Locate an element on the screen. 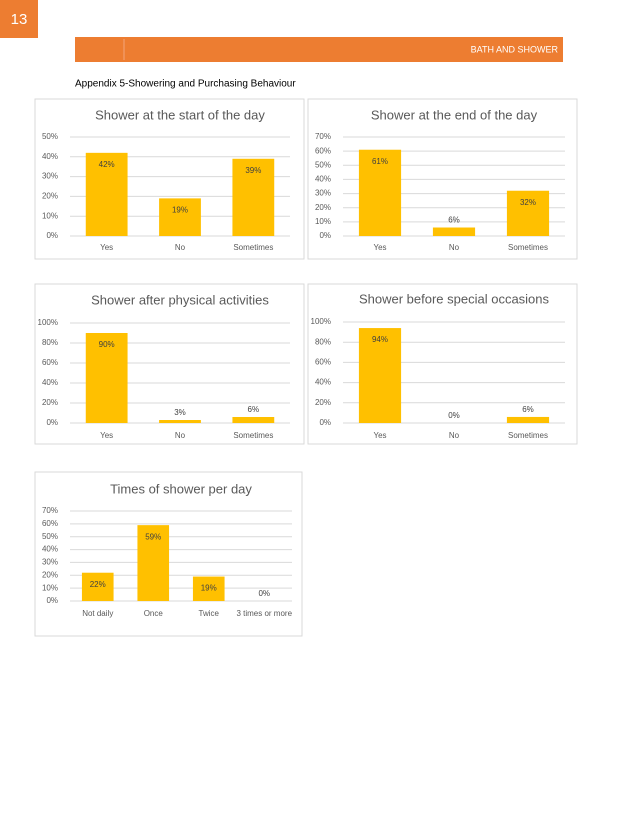 Image resolution: width=638 pixels, height=826 pixels. data-label: 22% is located at coordinates (98, 584).